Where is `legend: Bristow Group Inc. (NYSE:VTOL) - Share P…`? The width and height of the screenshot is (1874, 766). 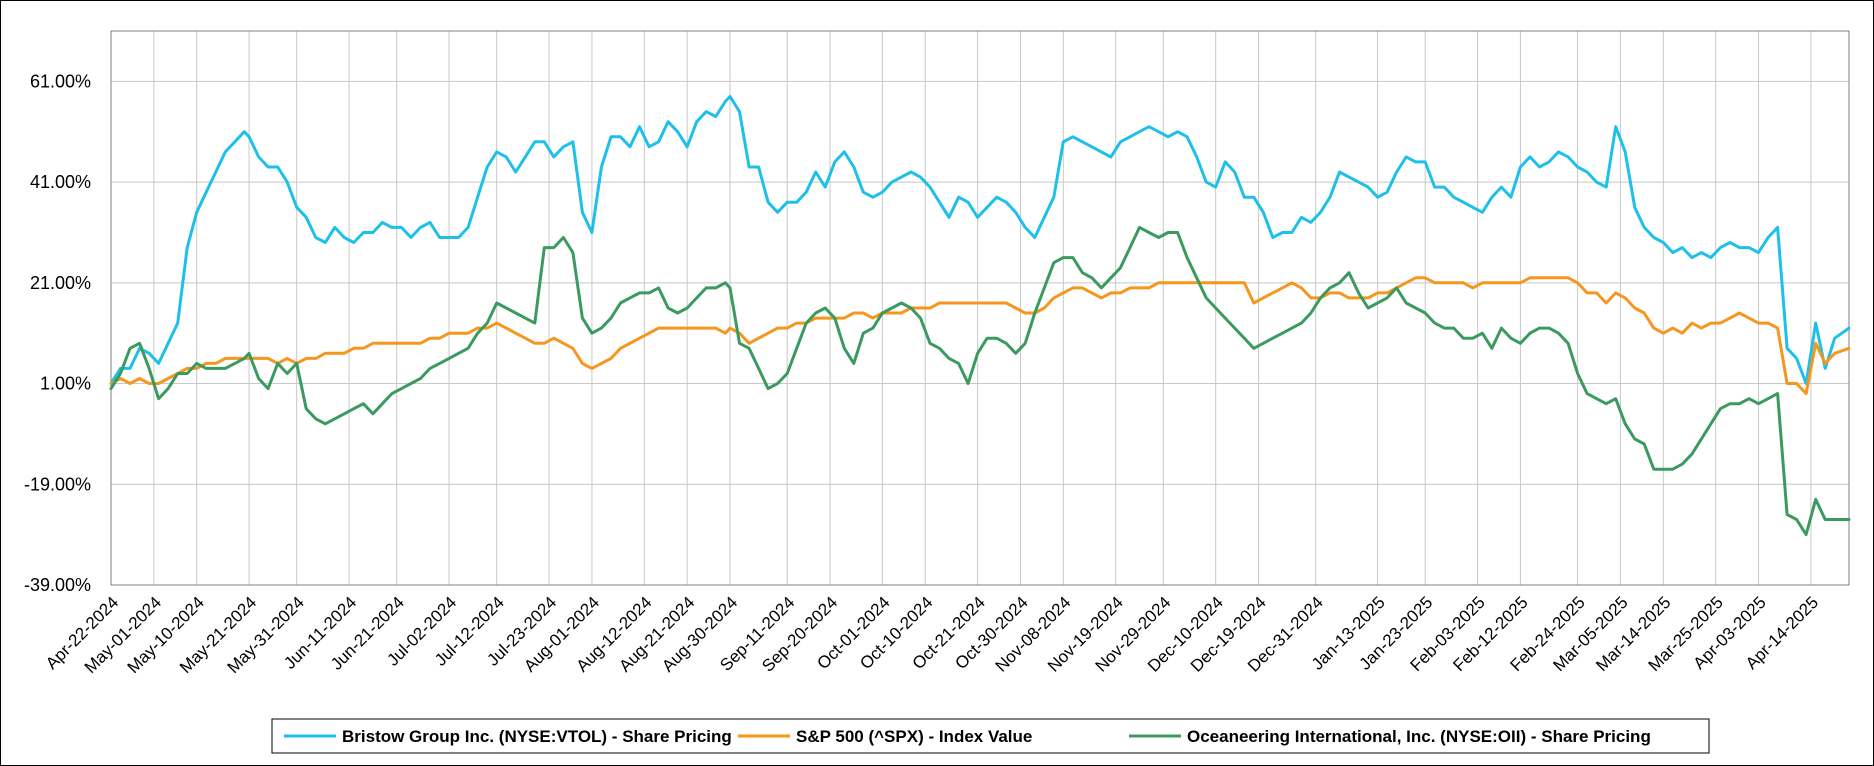
legend: Bristow Group Inc. (NYSE:VTOL) - Share P… is located at coordinates (990, 736).